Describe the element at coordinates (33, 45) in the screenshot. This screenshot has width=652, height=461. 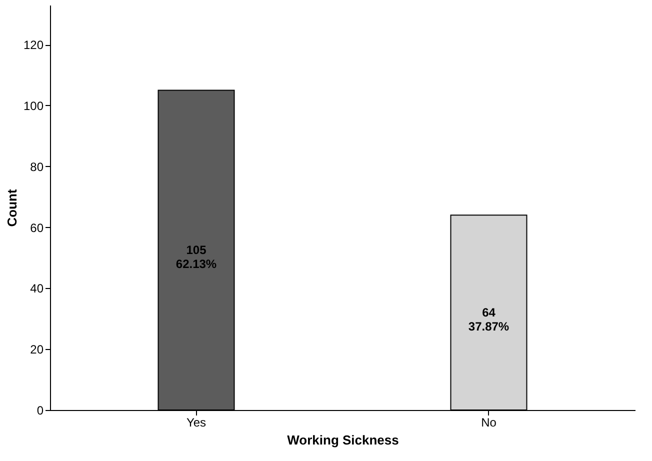
I see `y-tick-label: 120` at that location.